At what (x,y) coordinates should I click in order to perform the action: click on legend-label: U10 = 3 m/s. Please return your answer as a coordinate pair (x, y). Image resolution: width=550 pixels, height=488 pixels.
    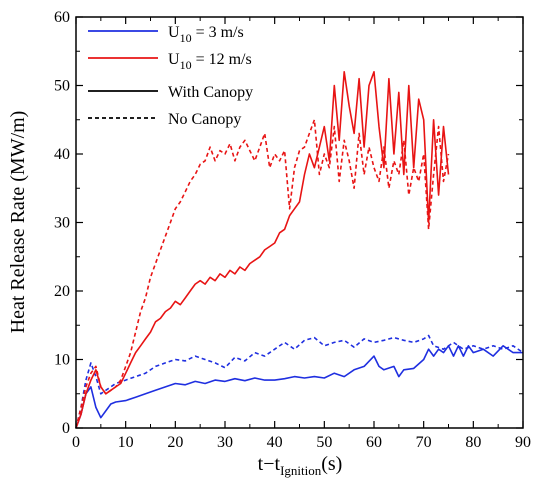
    Looking at the image, I should click on (206, 34).